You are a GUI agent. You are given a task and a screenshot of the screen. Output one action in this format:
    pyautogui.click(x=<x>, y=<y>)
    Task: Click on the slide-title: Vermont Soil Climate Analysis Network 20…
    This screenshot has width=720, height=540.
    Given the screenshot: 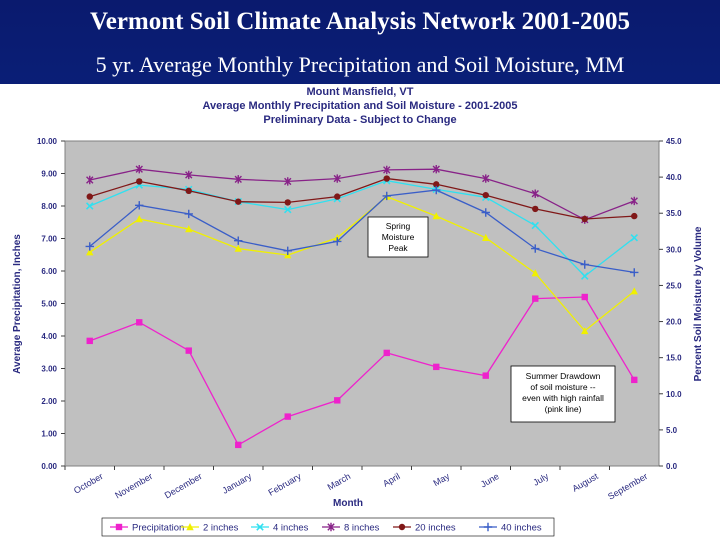 What is the action you would take?
    pyautogui.click(x=360, y=21)
    